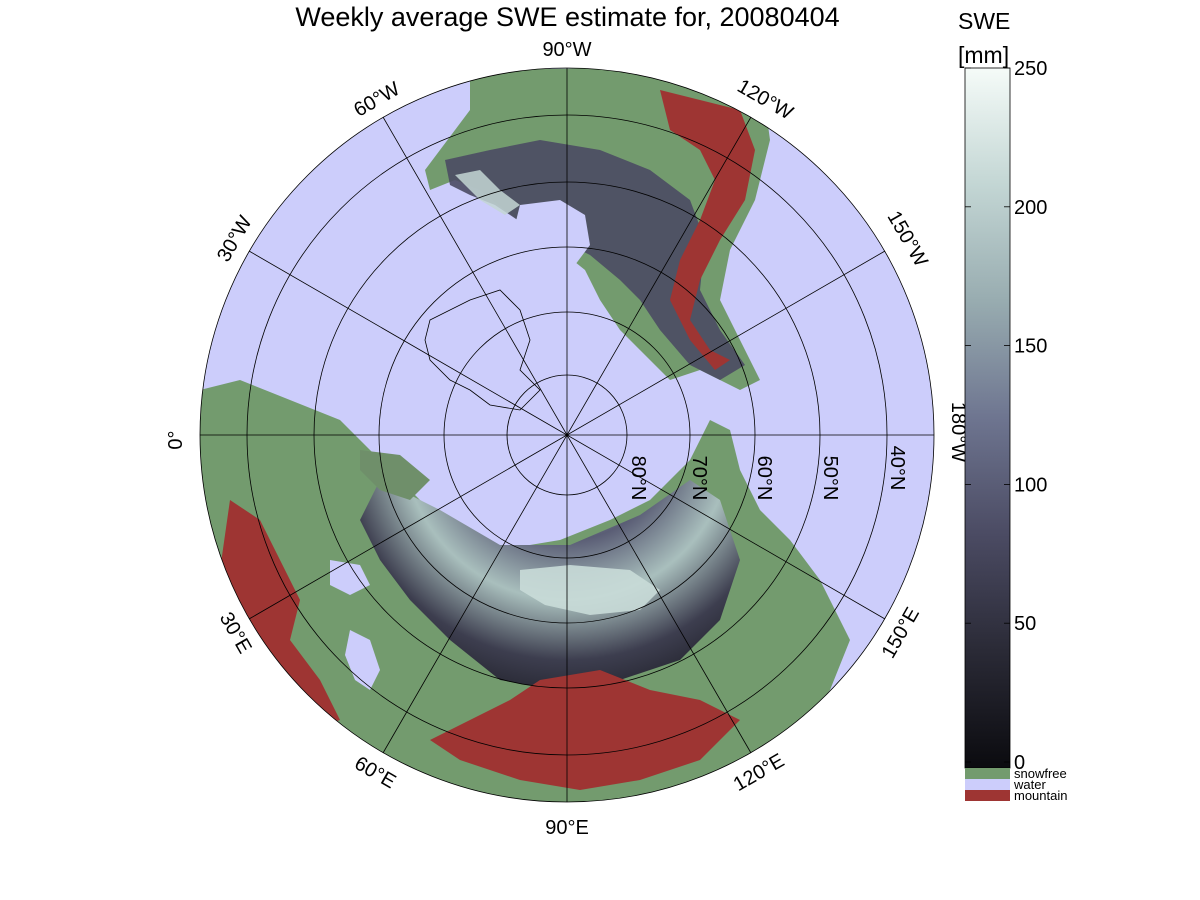 The height and width of the screenshot is (900, 1200). What do you see at coordinates (958, 432) in the screenshot?
I see `lon-label-180w: 180°W` at bounding box center [958, 432].